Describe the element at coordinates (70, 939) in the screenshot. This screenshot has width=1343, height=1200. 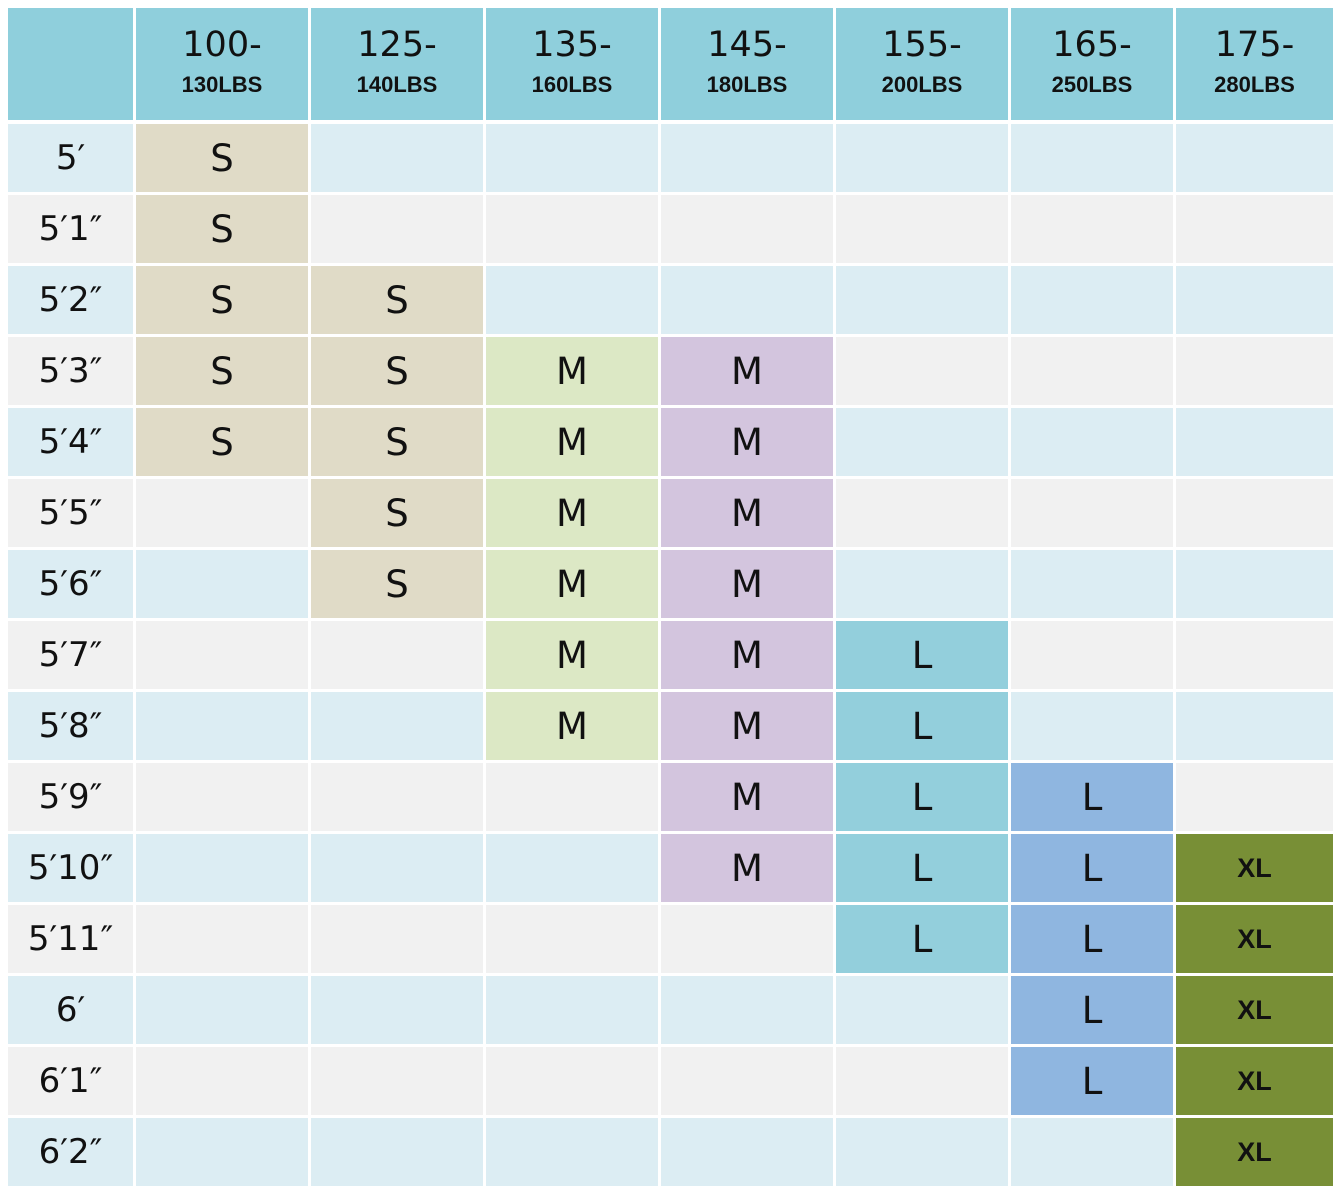
I see `row-height-label: 5′11″` at that location.